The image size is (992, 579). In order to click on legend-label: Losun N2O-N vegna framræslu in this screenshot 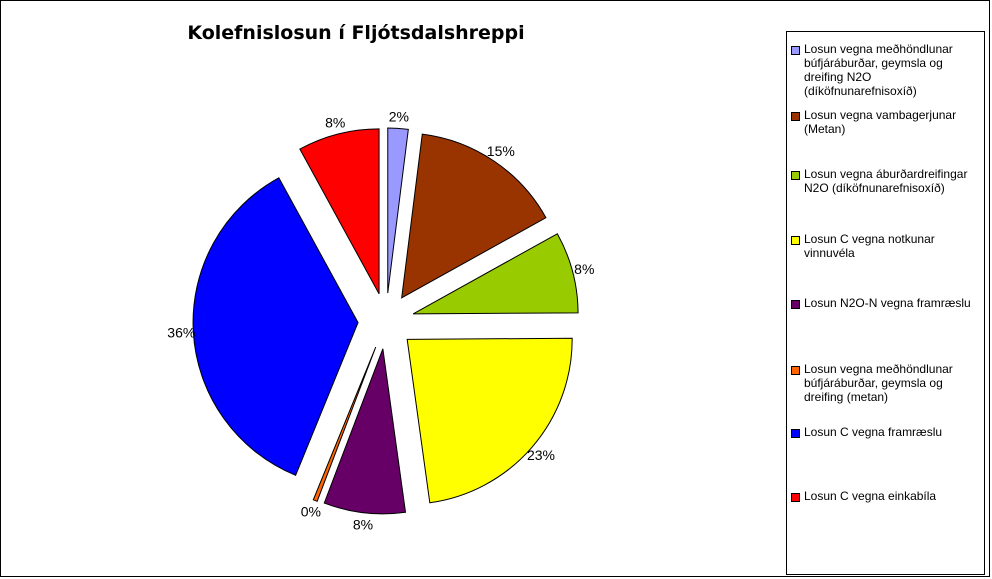, I will do `click(887, 303)`.